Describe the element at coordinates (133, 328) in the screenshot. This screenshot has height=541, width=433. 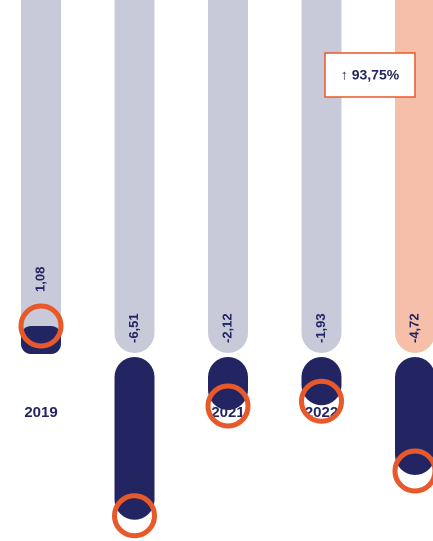
I see `value-label: -6,51` at that location.